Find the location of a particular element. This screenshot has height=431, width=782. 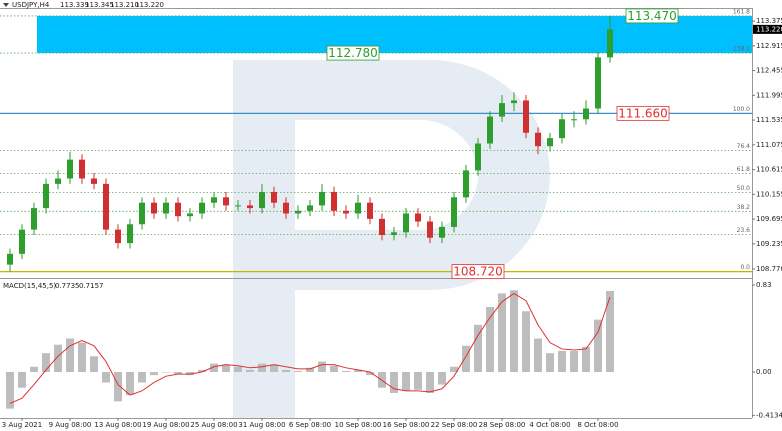

x-tick-label: 3 Aug 2021 is located at coordinates (22, 425).